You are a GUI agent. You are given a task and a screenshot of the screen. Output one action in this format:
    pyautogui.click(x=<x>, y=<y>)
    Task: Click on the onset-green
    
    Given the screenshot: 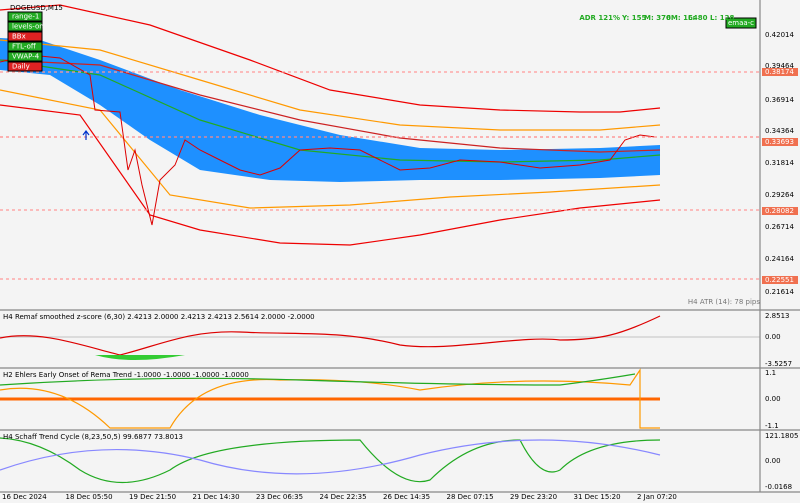 What is the action you would take?
    pyautogui.click(x=318, y=379)
    